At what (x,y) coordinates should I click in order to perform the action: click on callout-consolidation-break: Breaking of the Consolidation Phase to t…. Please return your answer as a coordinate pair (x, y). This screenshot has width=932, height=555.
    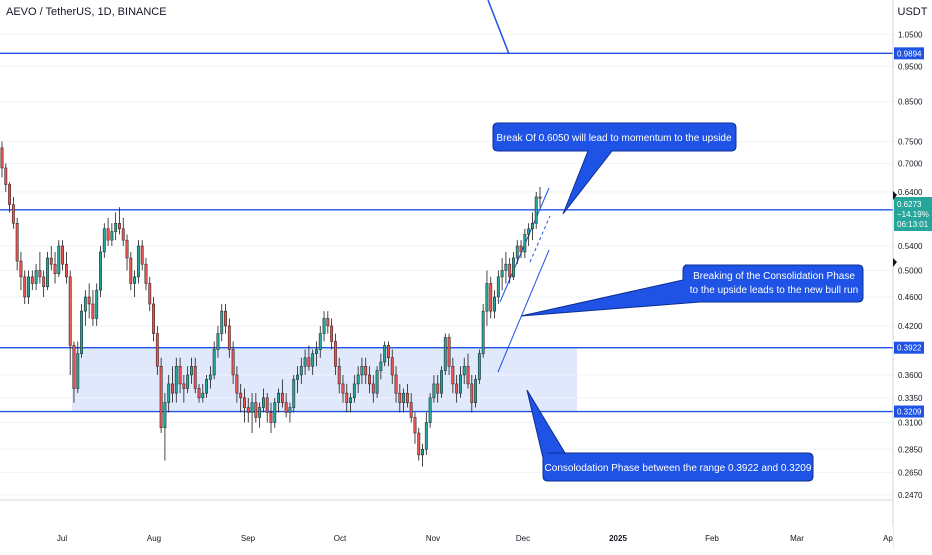
    Looking at the image, I should click on (692, 290).